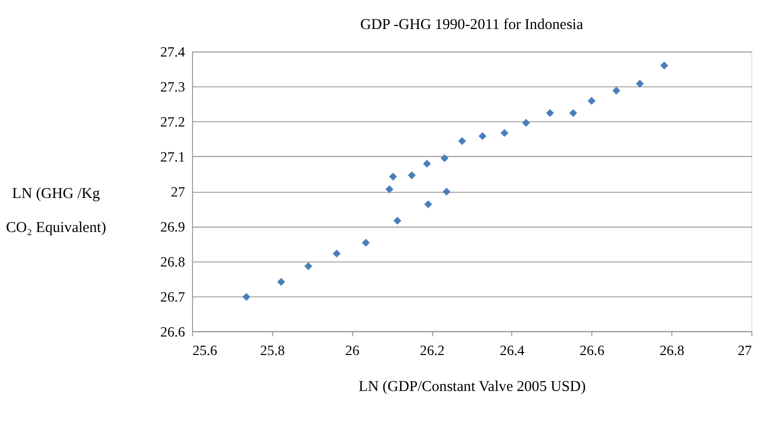  Describe the element at coordinates (173, 297) in the screenshot. I see `y-tick-label: 26.7` at that location.